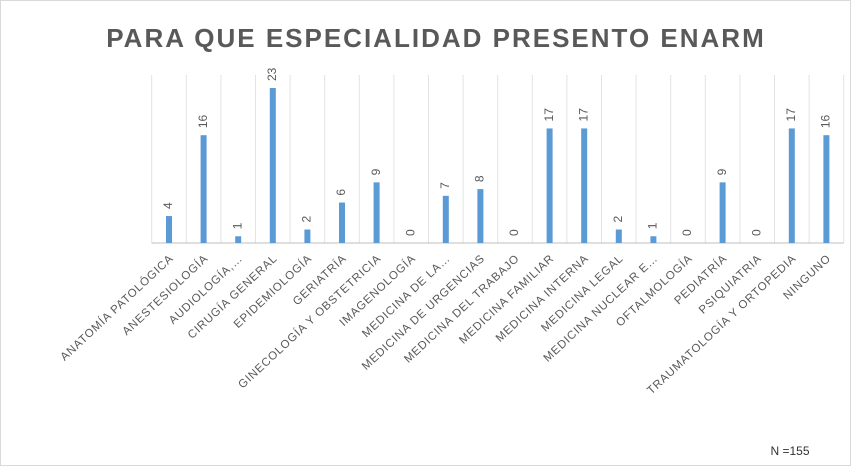 The height and width of the screenshot is (467, 852). What do you see at coordinates (168, 205) in the screenshot?
I see `value-label: 4` at bounding box center [168, 205].